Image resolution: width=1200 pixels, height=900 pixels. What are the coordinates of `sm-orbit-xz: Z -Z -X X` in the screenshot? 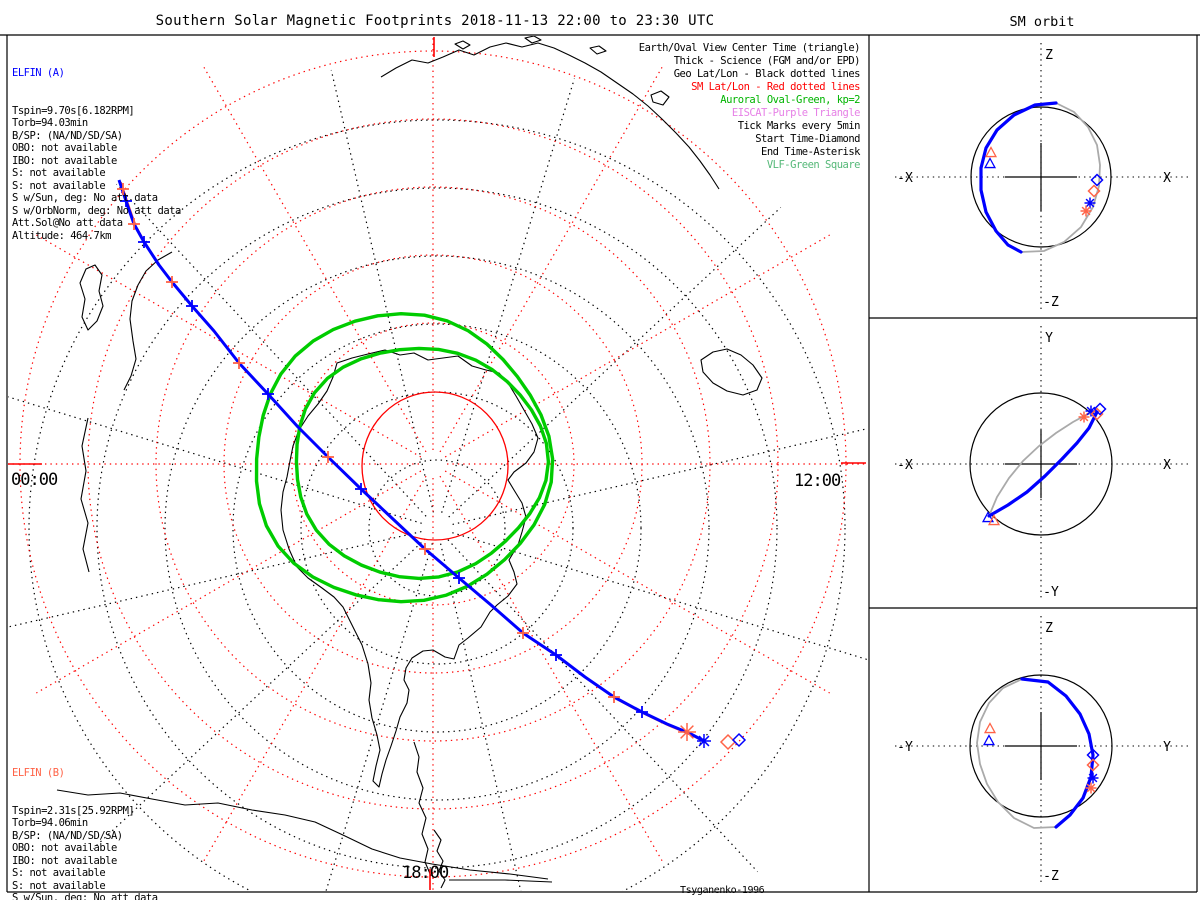 It's located at (1042, 176).